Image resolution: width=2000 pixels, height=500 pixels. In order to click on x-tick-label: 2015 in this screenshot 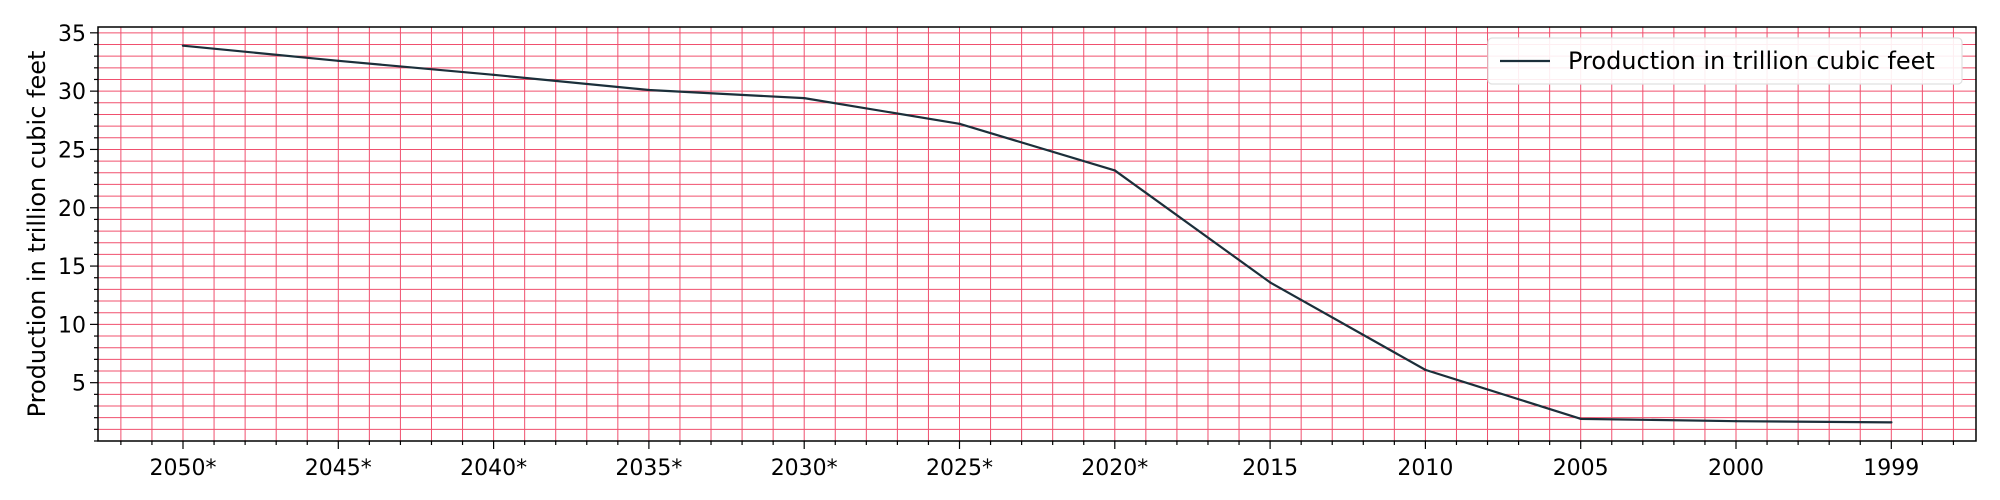, I will do `click(1270, 468)`.